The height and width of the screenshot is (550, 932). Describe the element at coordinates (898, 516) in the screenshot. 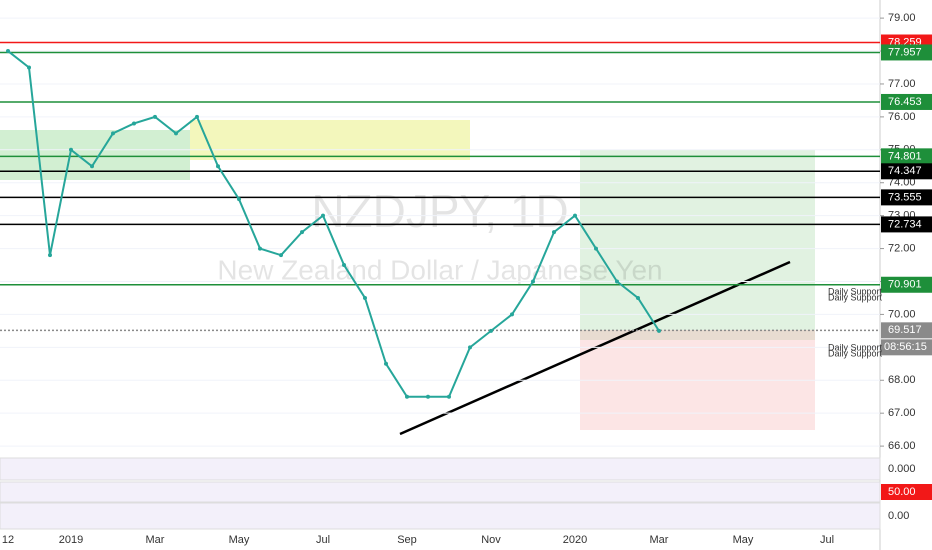

I see `panel-label: 0.00` at that location.